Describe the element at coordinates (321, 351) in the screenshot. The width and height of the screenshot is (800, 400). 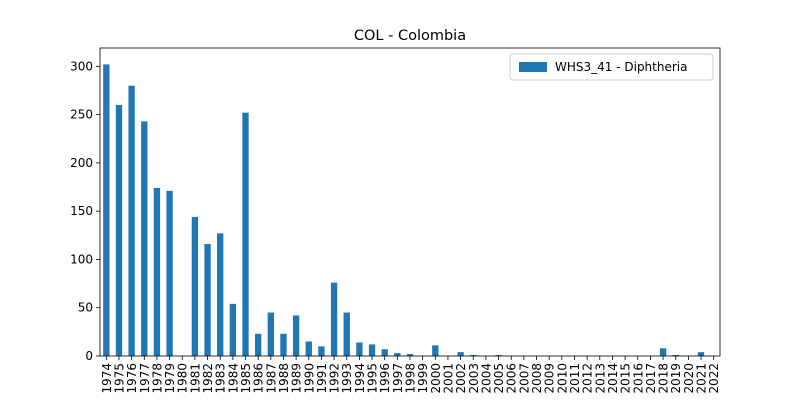
I see `bar-1991` at that location.